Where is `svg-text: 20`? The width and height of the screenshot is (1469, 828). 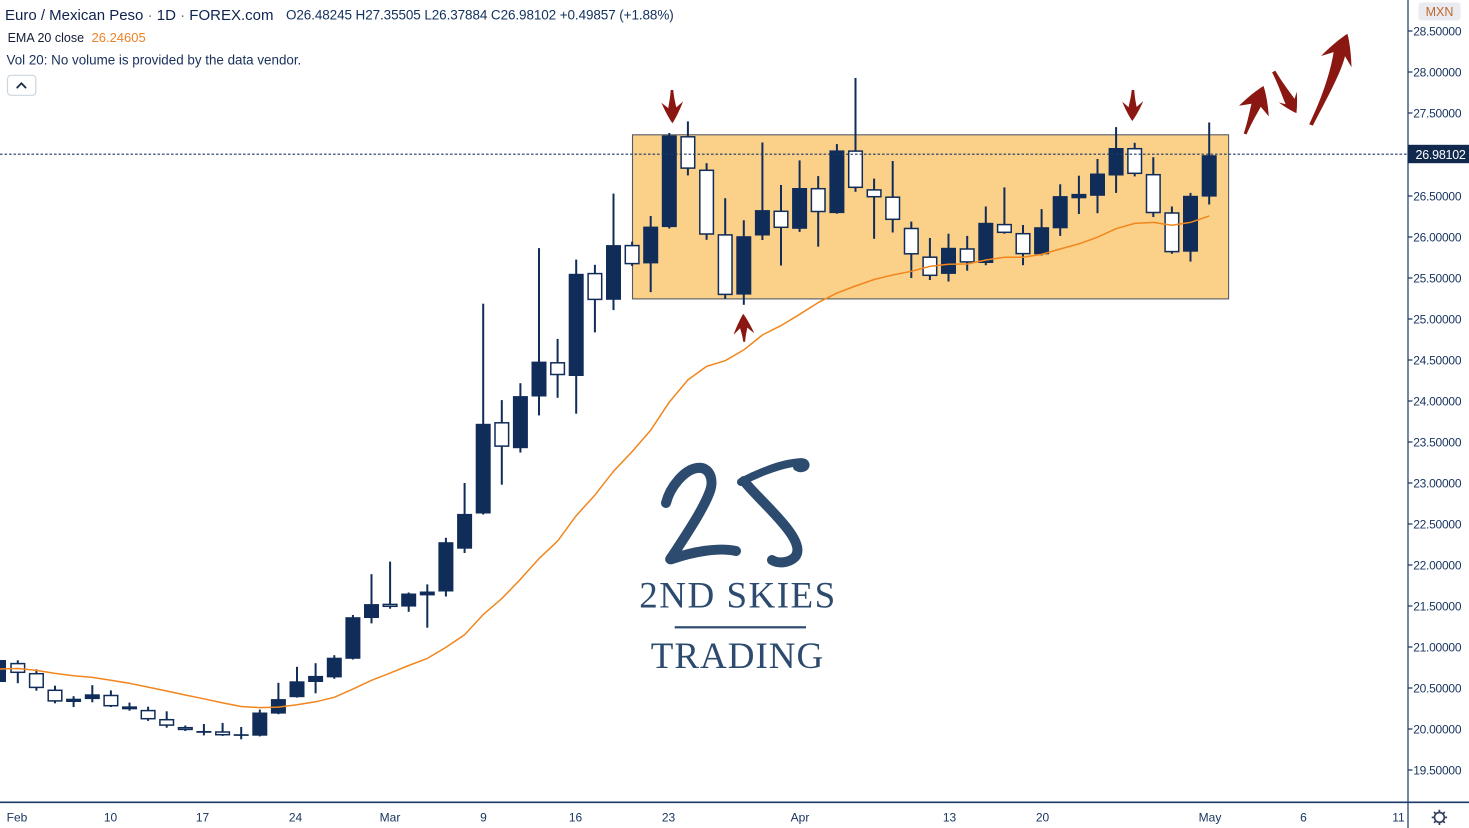
svg-text: 20 is located at coordinates (1043, 818).